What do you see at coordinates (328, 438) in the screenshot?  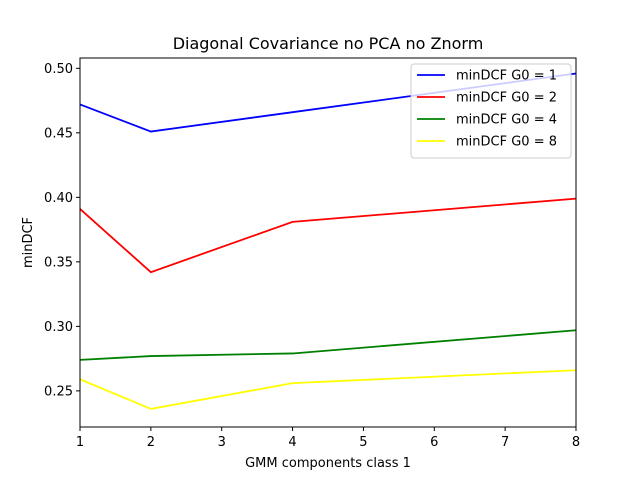 I see `x-axis-ticks: 1 2 3 4 5 6 7 8` at bounding box center [328, 438].